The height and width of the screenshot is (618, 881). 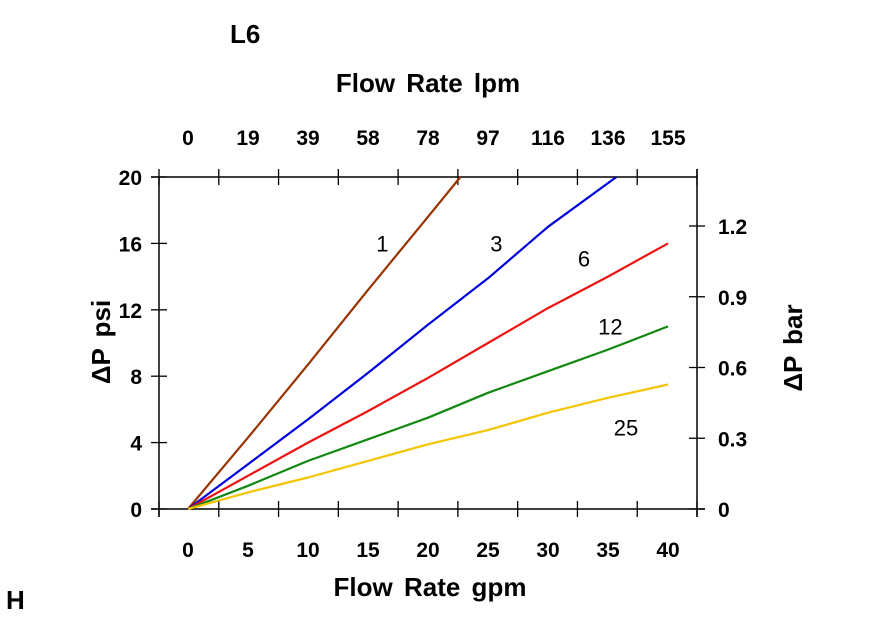 What do you see at coordinates (487, 138) in the screenshot?
I see `x2-tick-label: 97` at bounding box center [487, 138].